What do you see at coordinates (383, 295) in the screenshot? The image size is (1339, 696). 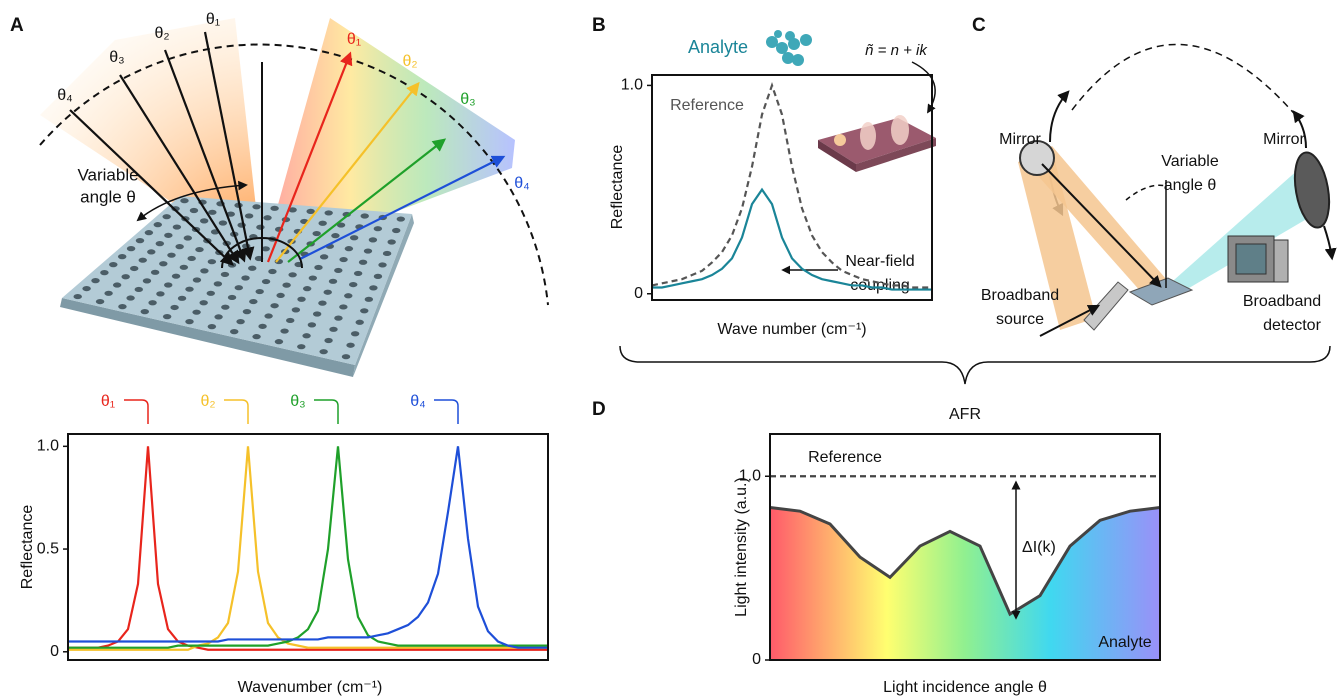 I see `plate-side` at bounding box center [383, 295].